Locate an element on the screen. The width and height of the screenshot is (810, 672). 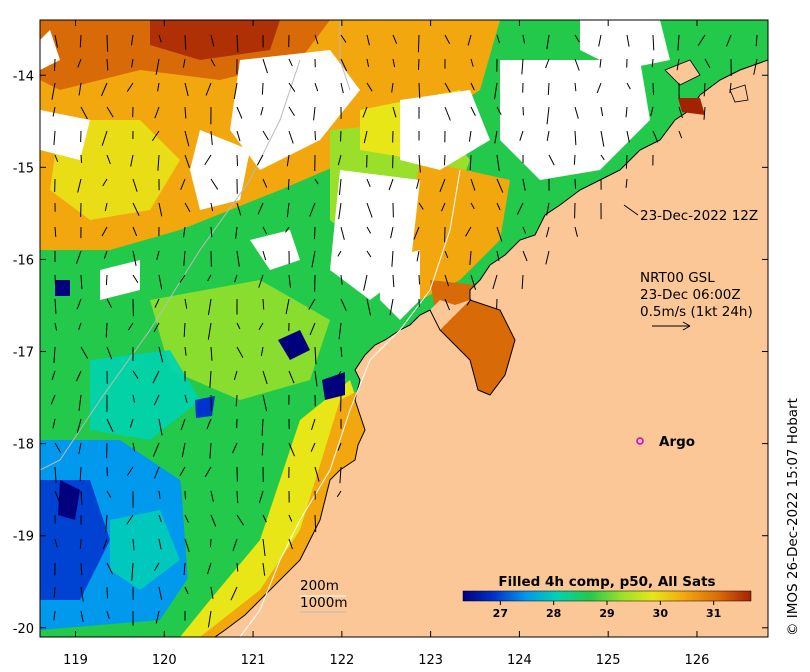
current-source-label: NRT00 GSL is located at coordinates (677, 278).